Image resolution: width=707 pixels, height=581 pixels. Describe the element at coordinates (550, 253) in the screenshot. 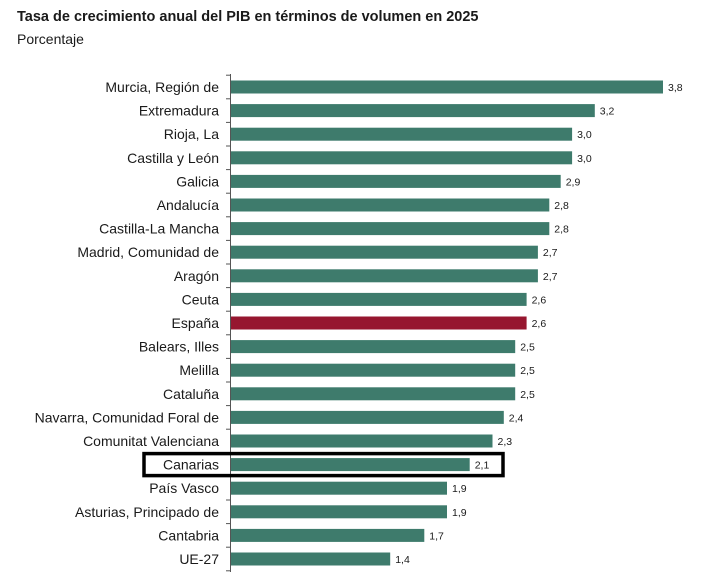

I see `value-label-madrid-comunidad-de: 2,7` at that location.